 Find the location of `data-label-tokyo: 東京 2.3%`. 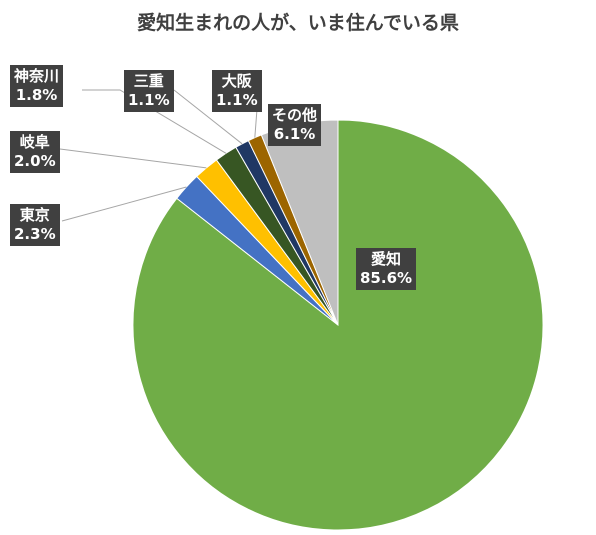

data-label-tokyo: 東京 2.3% is located at coordinates (35, 225).